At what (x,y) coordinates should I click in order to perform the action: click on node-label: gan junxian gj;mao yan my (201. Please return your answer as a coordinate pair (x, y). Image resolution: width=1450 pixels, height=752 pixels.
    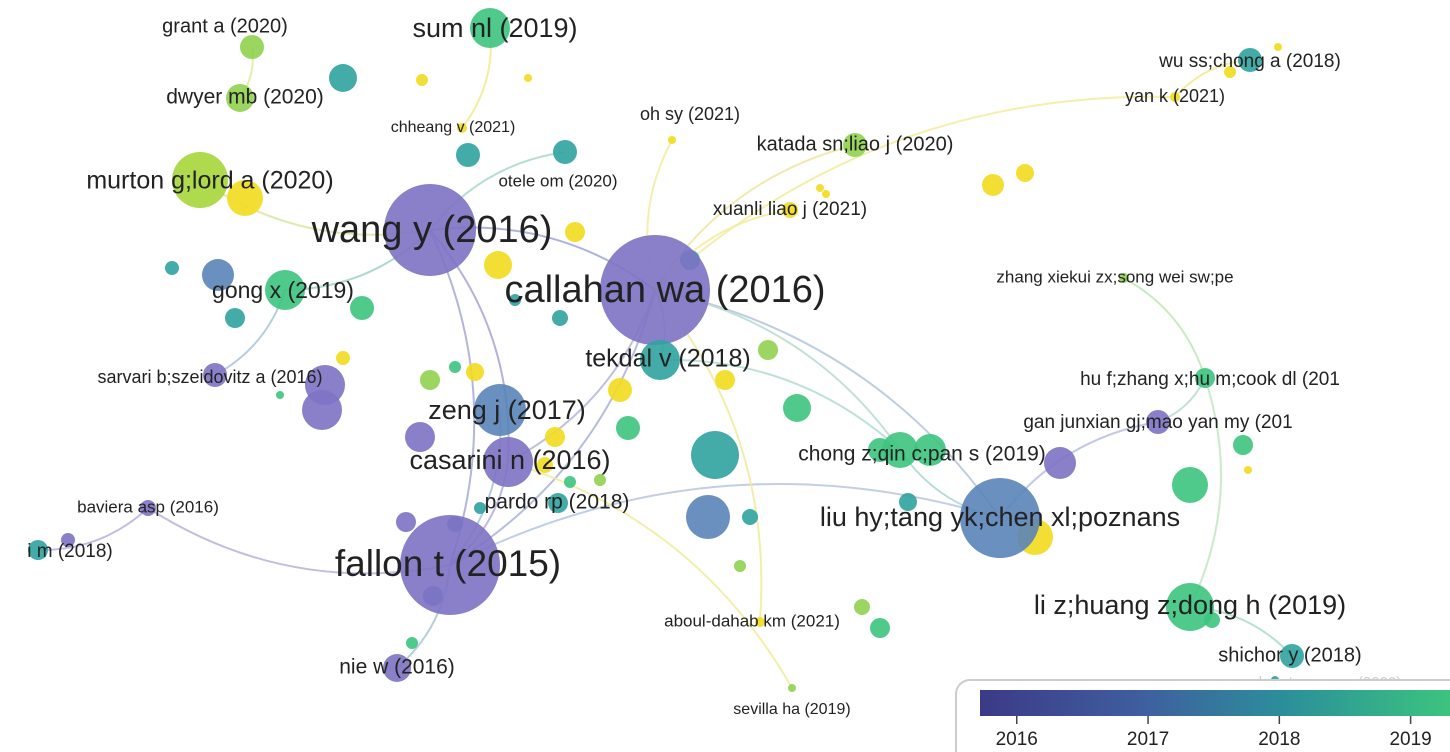
    Looking at the image, I should click on (1157, 422).